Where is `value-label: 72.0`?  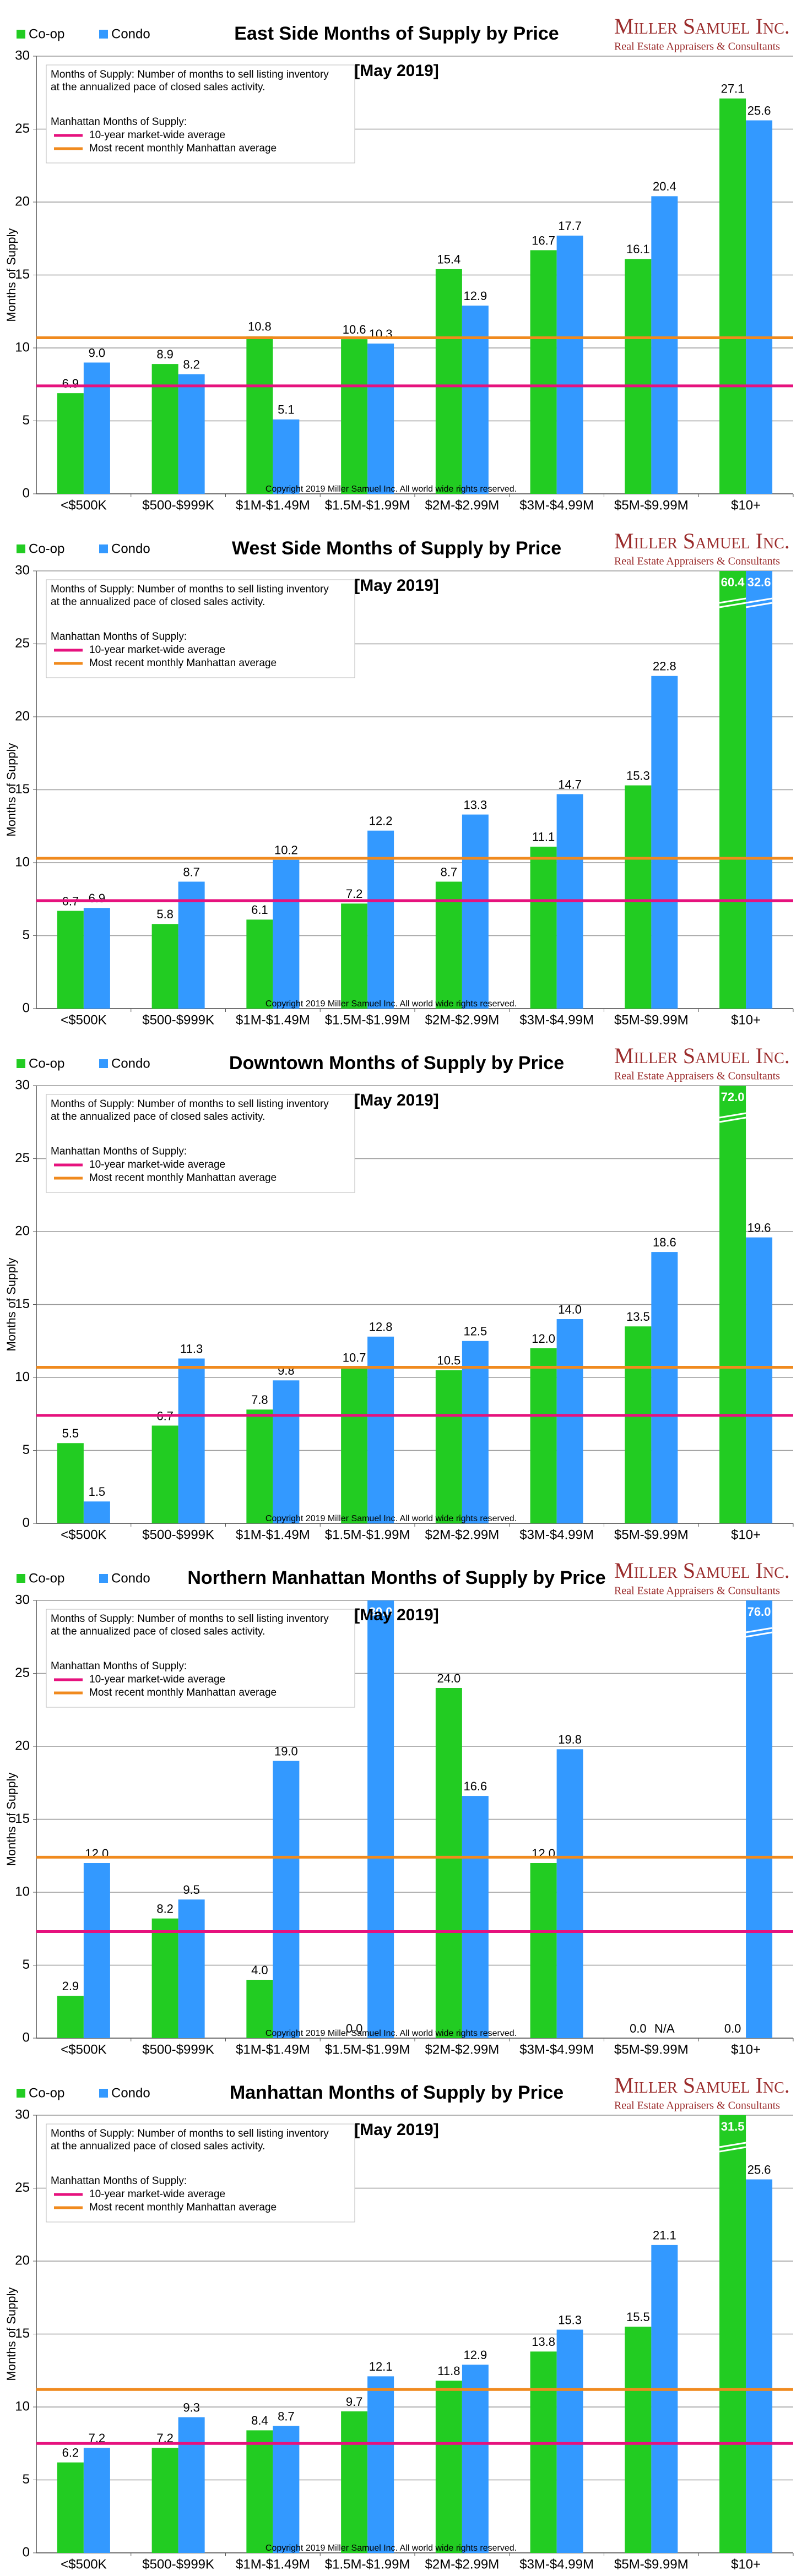 value-label: 72.0 is located at coordinates (733, 1097).